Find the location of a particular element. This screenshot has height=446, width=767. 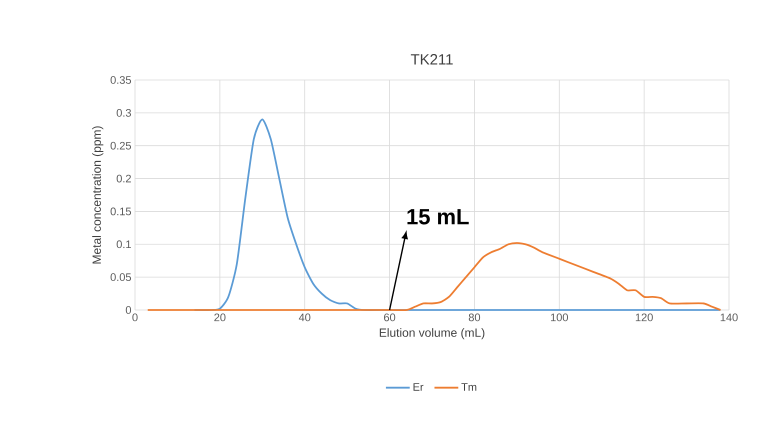

y-axis-title: Metal concentration (ppm) is located at coordinates (98, 195).